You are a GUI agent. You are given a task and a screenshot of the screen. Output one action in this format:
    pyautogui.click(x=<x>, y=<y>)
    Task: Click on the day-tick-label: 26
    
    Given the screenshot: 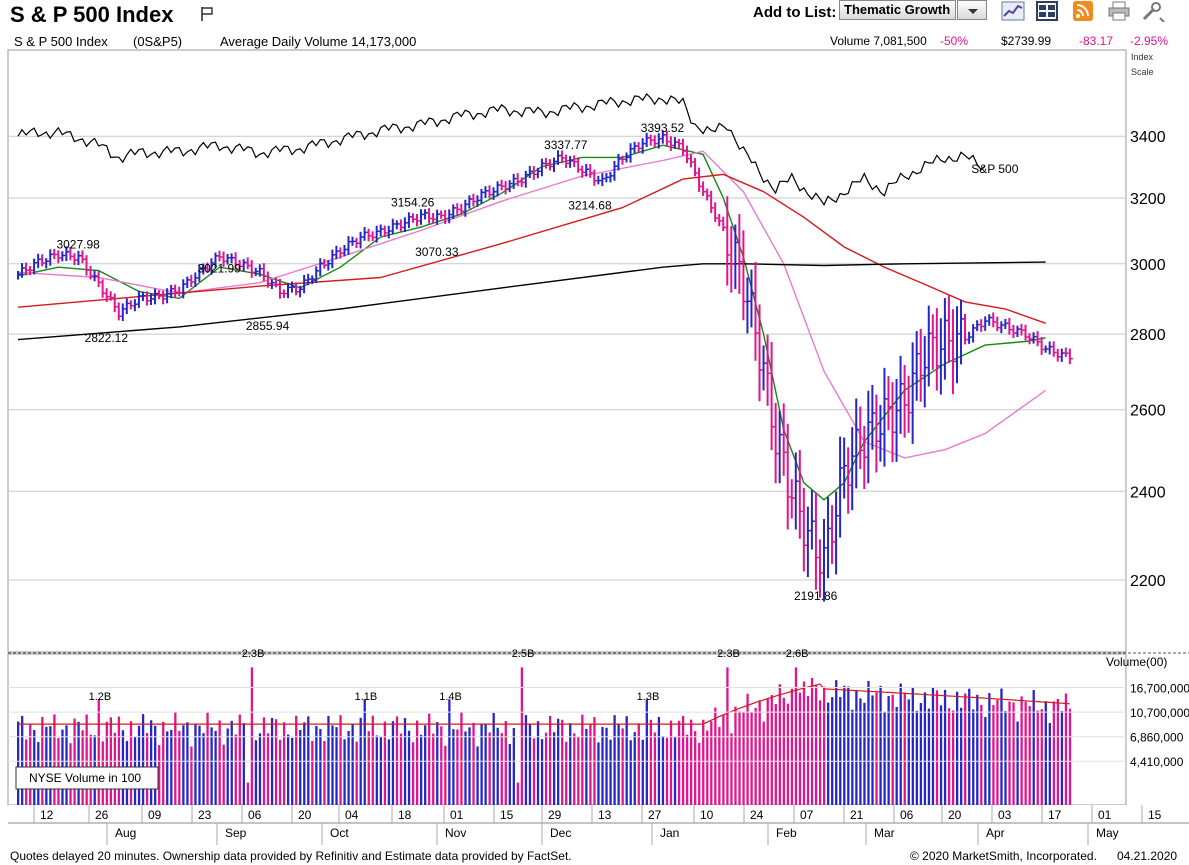 What is the action you would take?
    pyautogui.click(x=102, y=815)
    